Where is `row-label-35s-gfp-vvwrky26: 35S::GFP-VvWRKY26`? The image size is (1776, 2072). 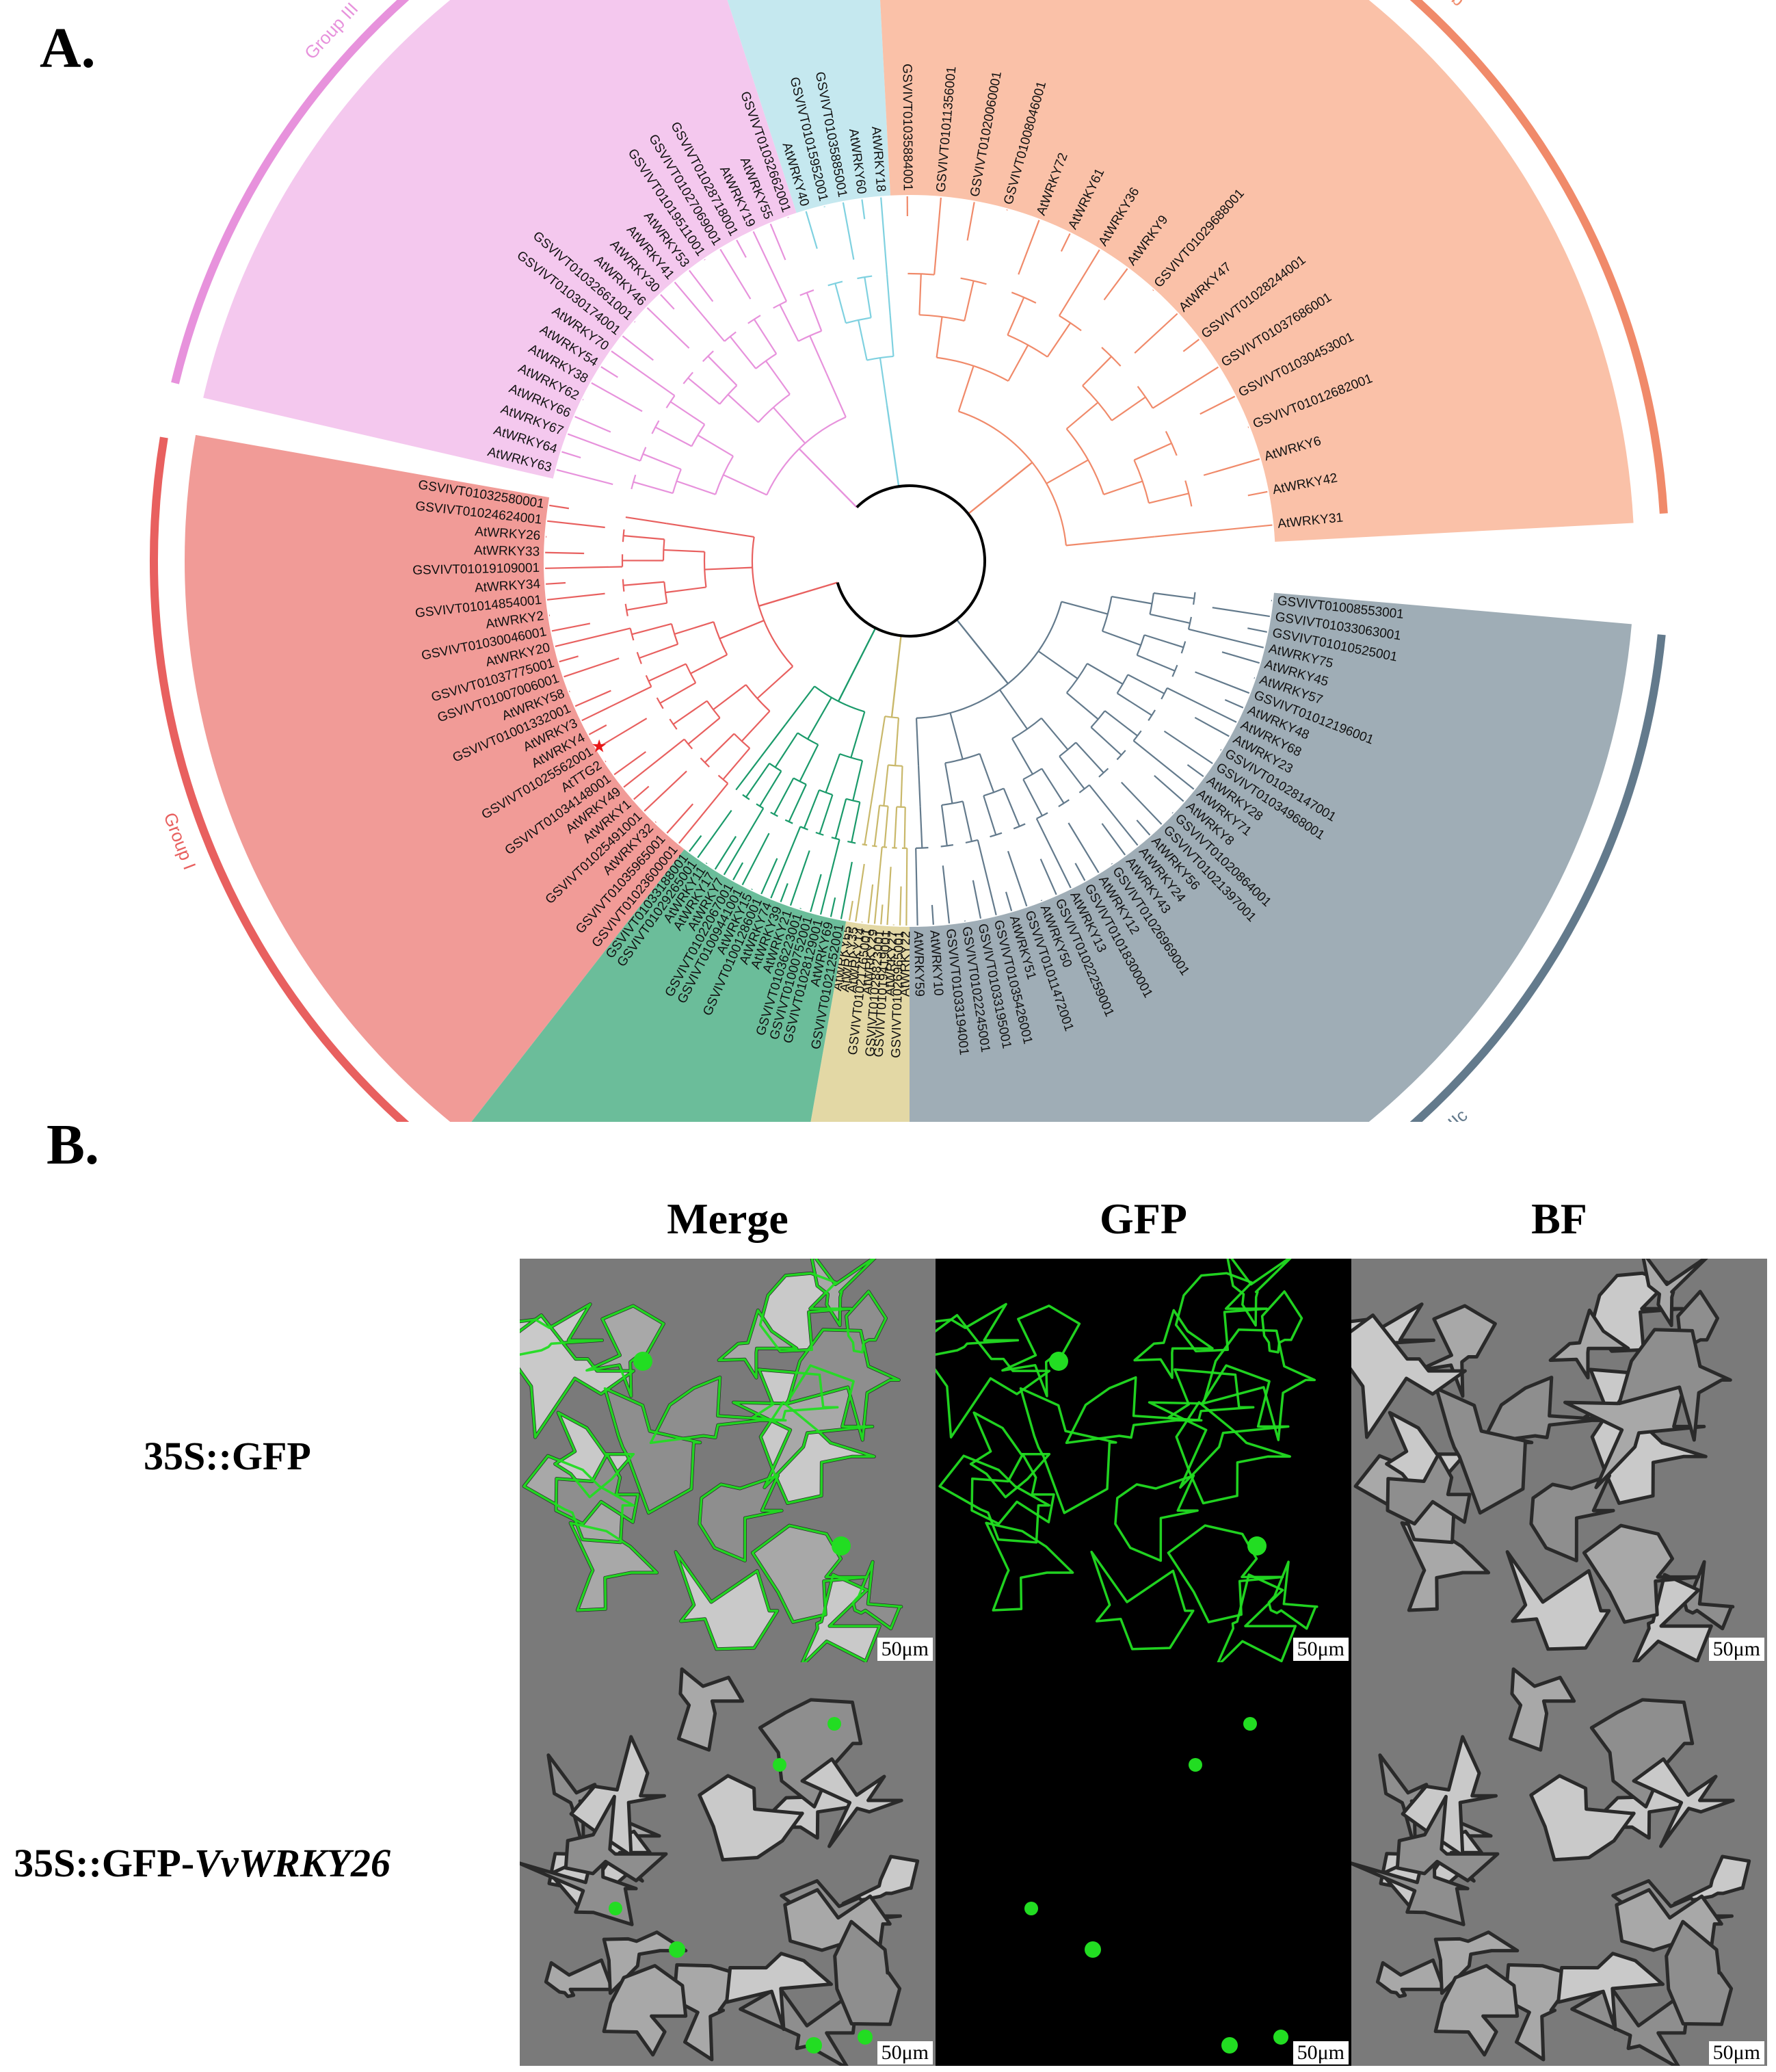
row-label-35s-gfp-vvwrky26: 35S::GFP-VvWRKY26 is located at coordinates (202, 1863).